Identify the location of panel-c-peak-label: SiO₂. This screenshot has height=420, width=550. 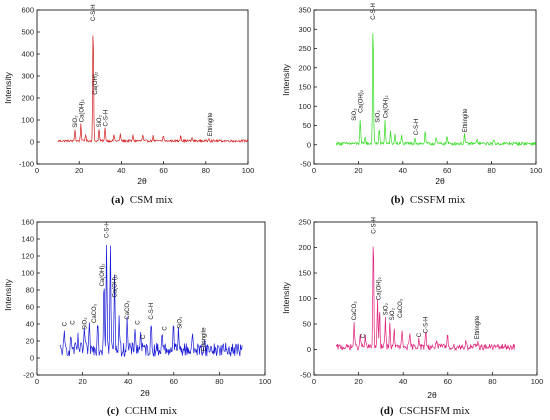
(85, 323).